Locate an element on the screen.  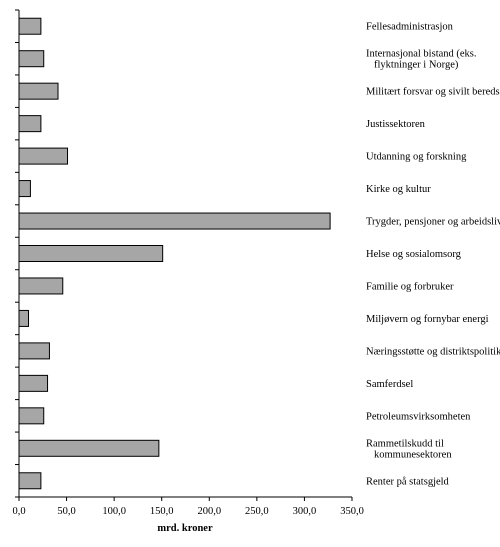
x-axis-title: mrd. kroner is located at coordinates (185, 528).